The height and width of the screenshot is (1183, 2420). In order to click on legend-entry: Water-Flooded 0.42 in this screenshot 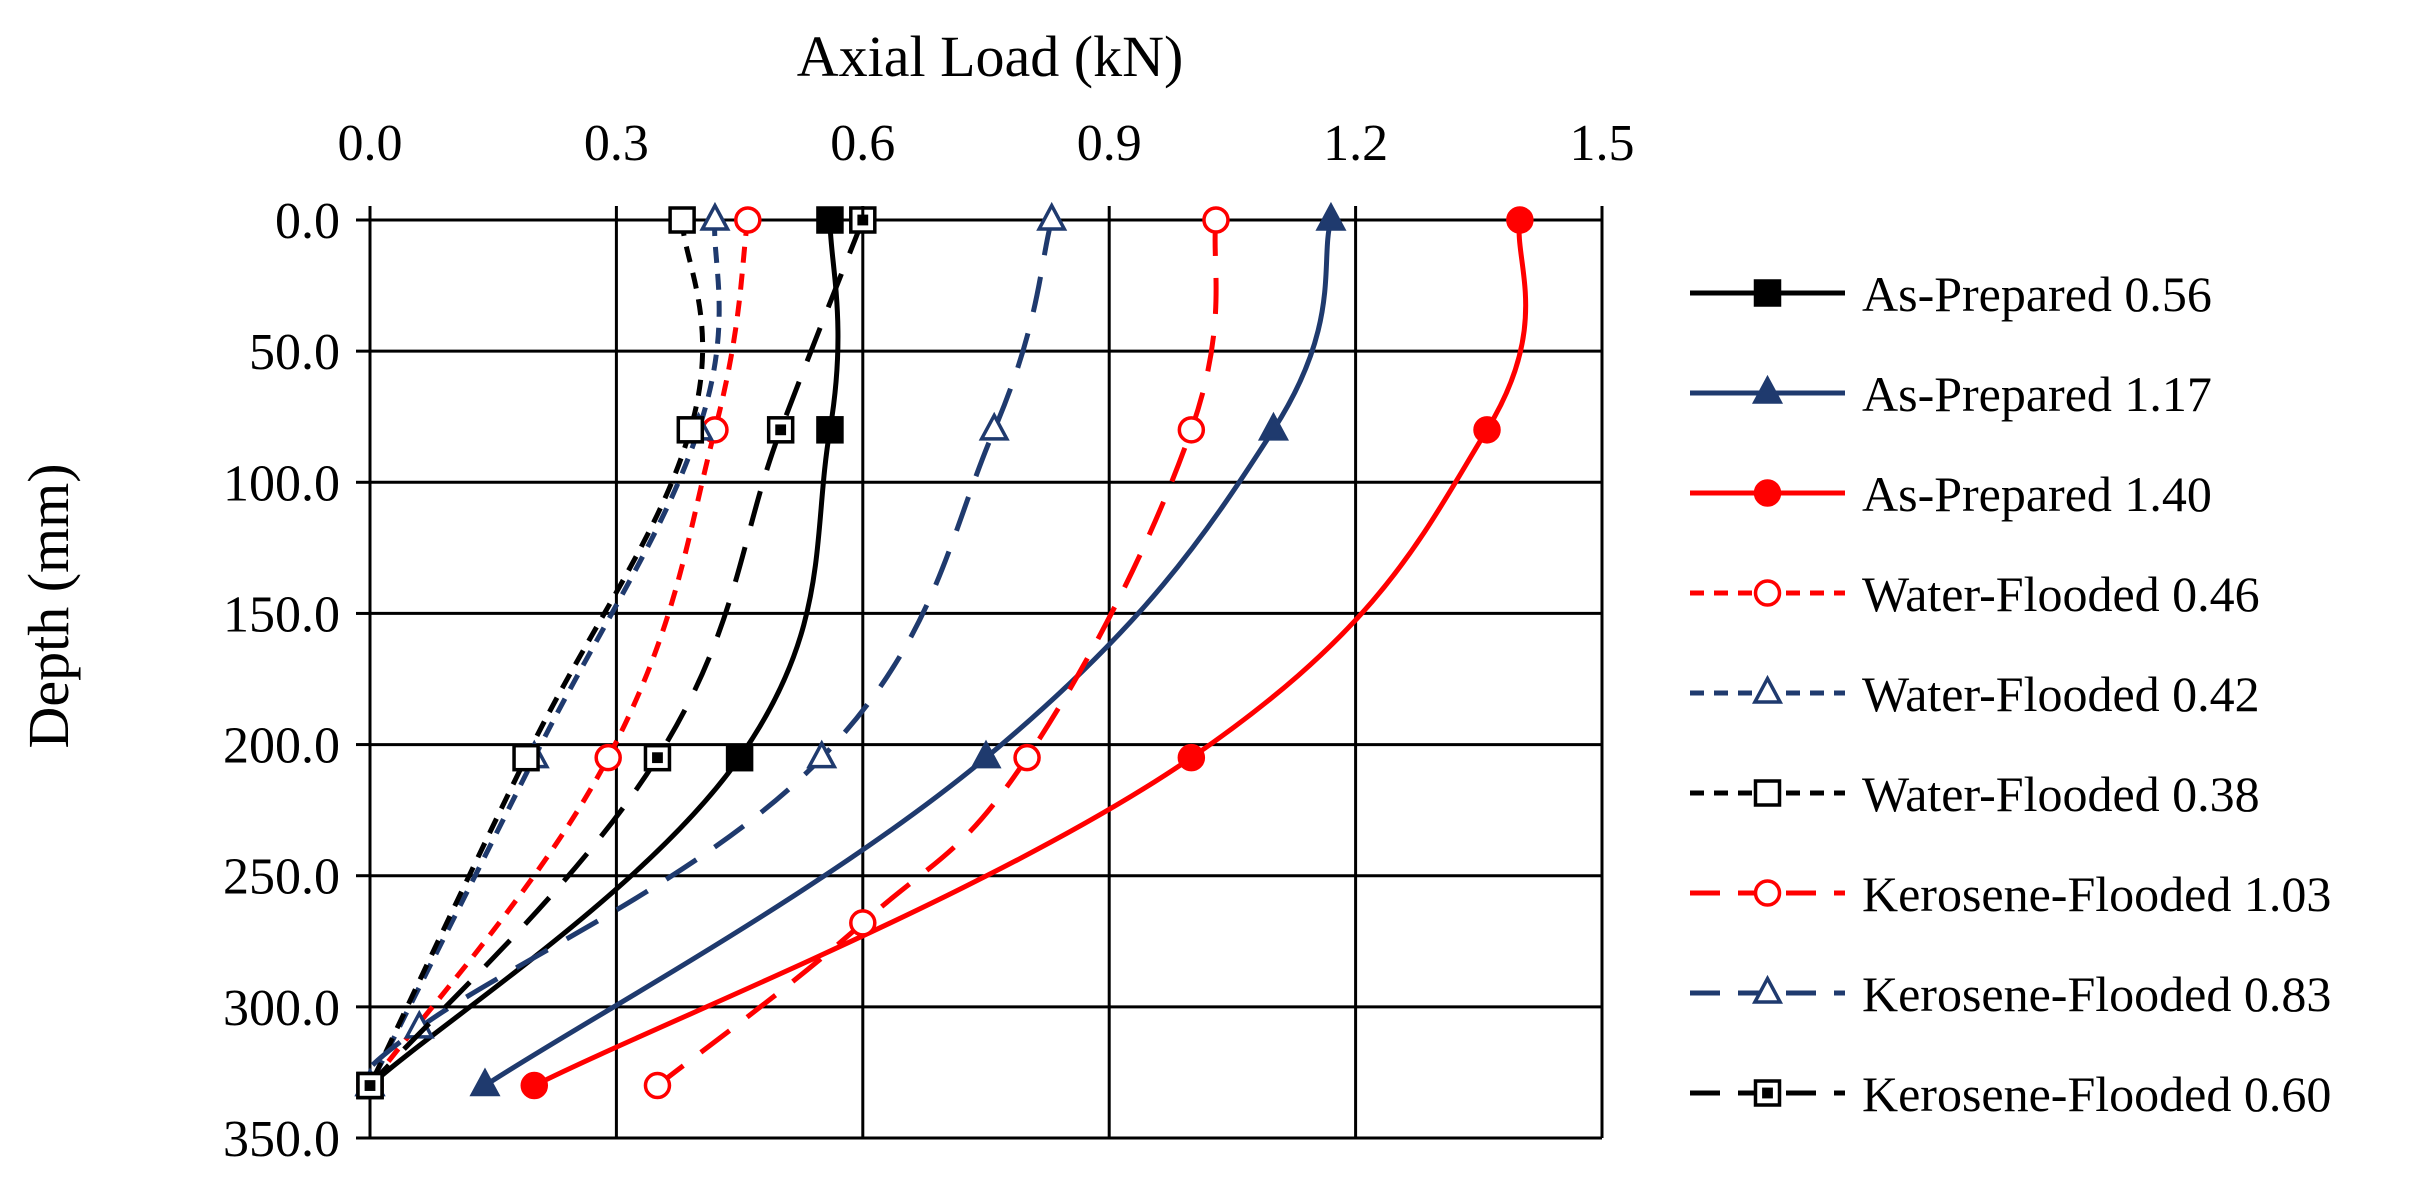, I will do `click(1975, 694)`.